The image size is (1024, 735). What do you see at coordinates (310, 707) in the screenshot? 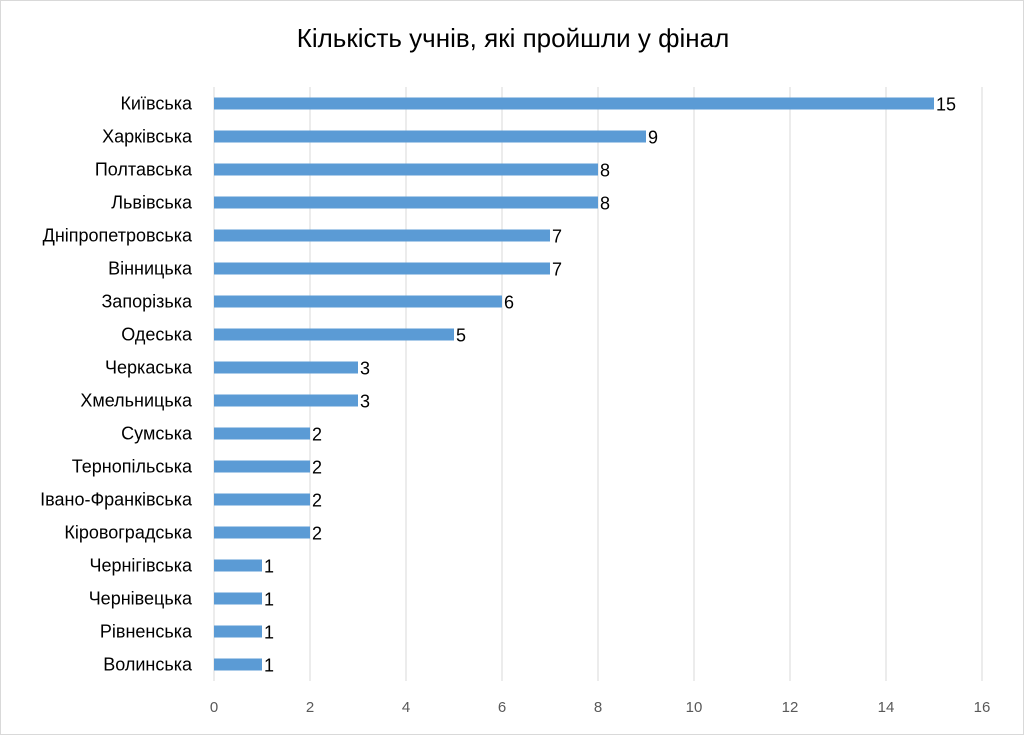
I see `x-tick-label-1: 2` at bounding box center [310, 707].